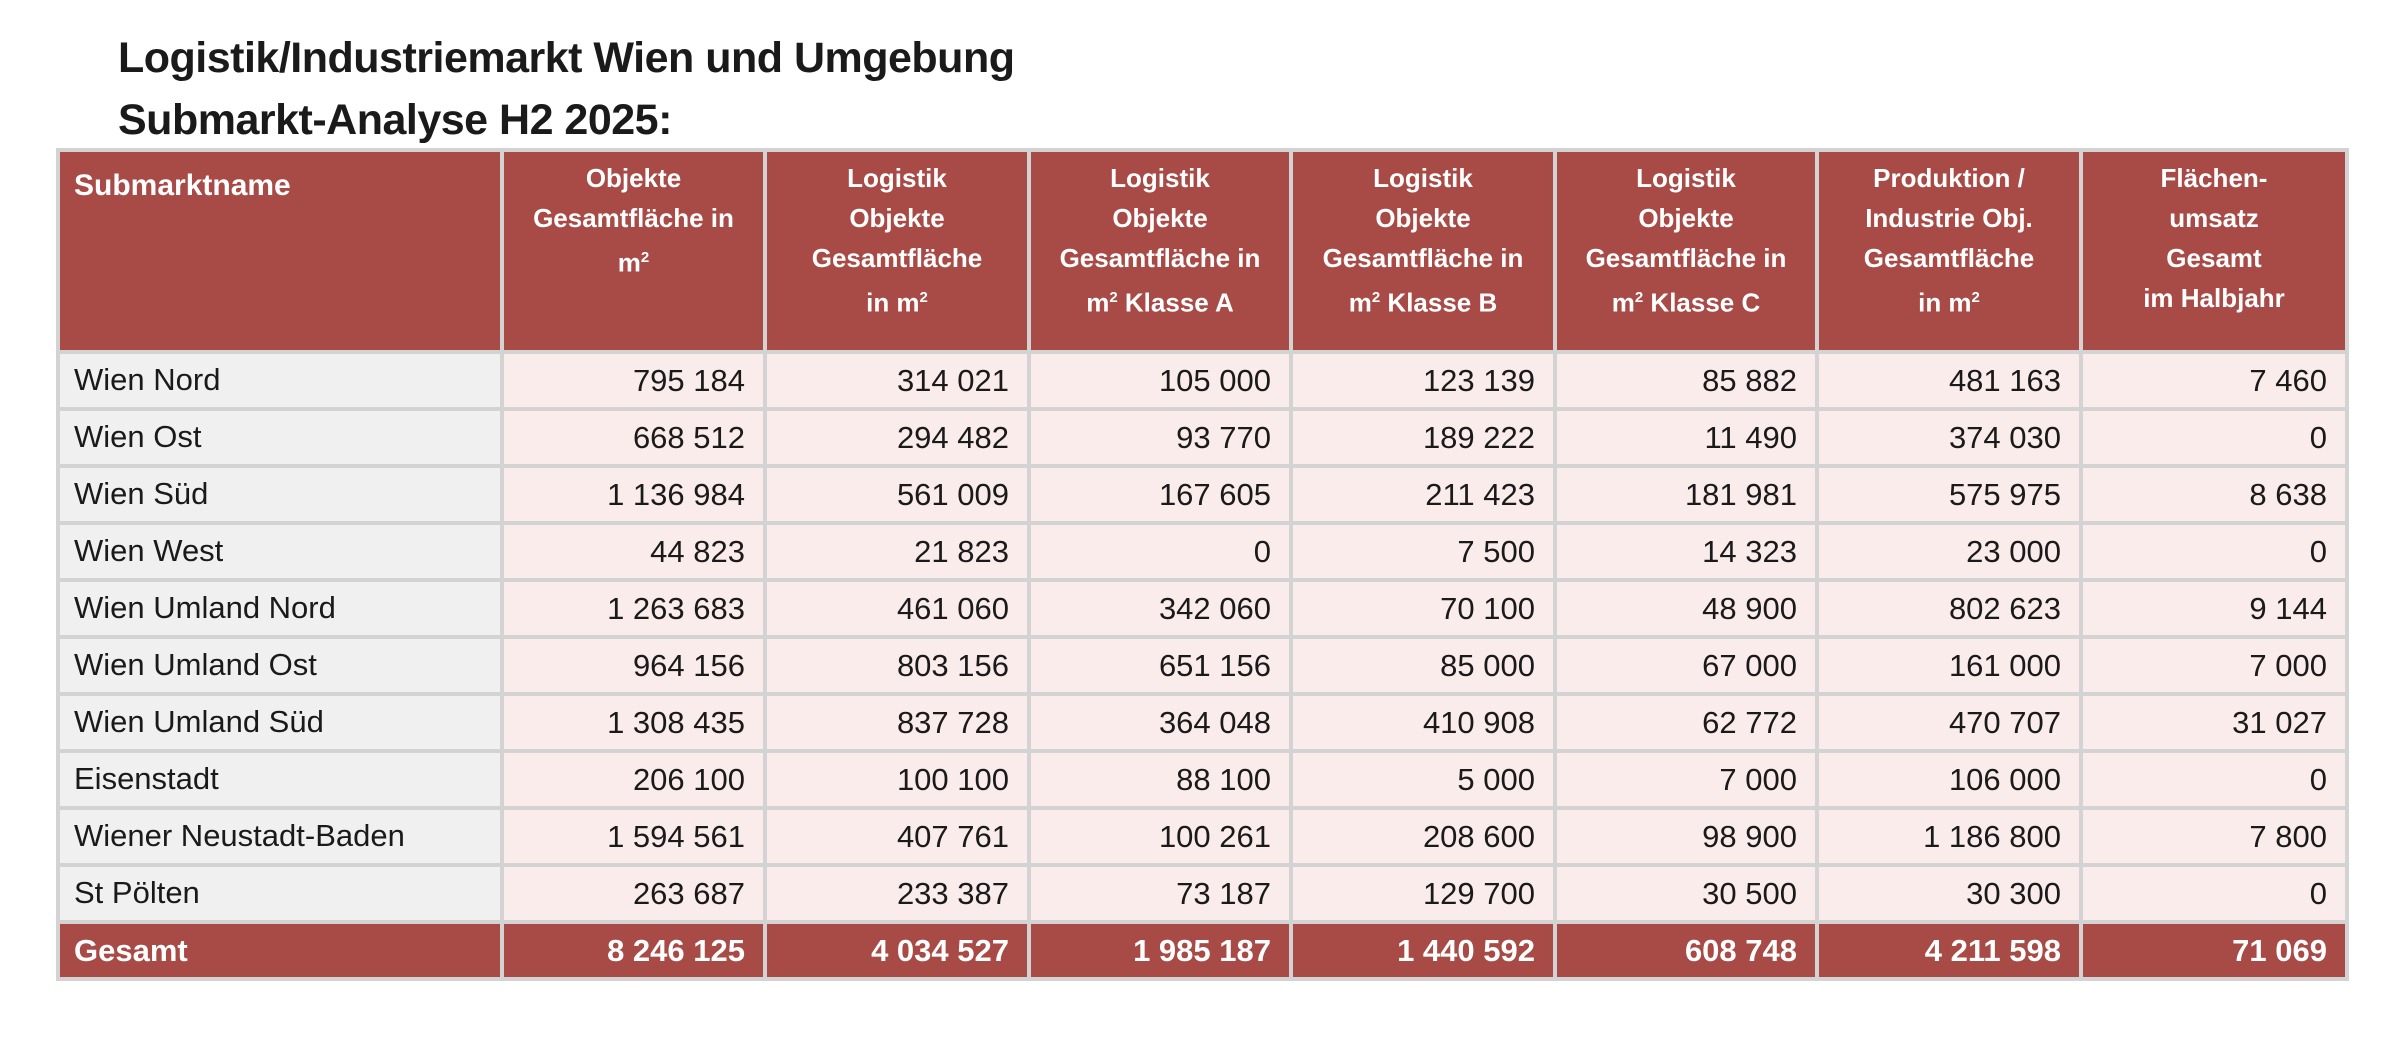 The height and width of the screenshot is (1057, 2402). What do you see at coordinates (1949, 779) in the screenshot?
I see `value-cell: 106 000` at bounding box center [1949, 779].